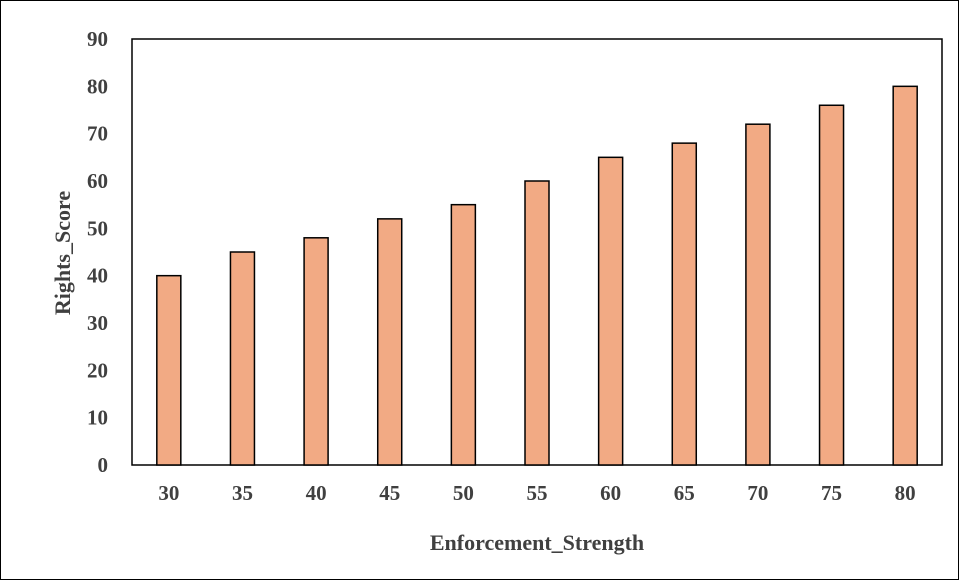 The height and width of the screenshot is (580, 959). Describe the element at coordinates (97, 418) in the screenshot. I see `y-tick-label: 10` at that location.